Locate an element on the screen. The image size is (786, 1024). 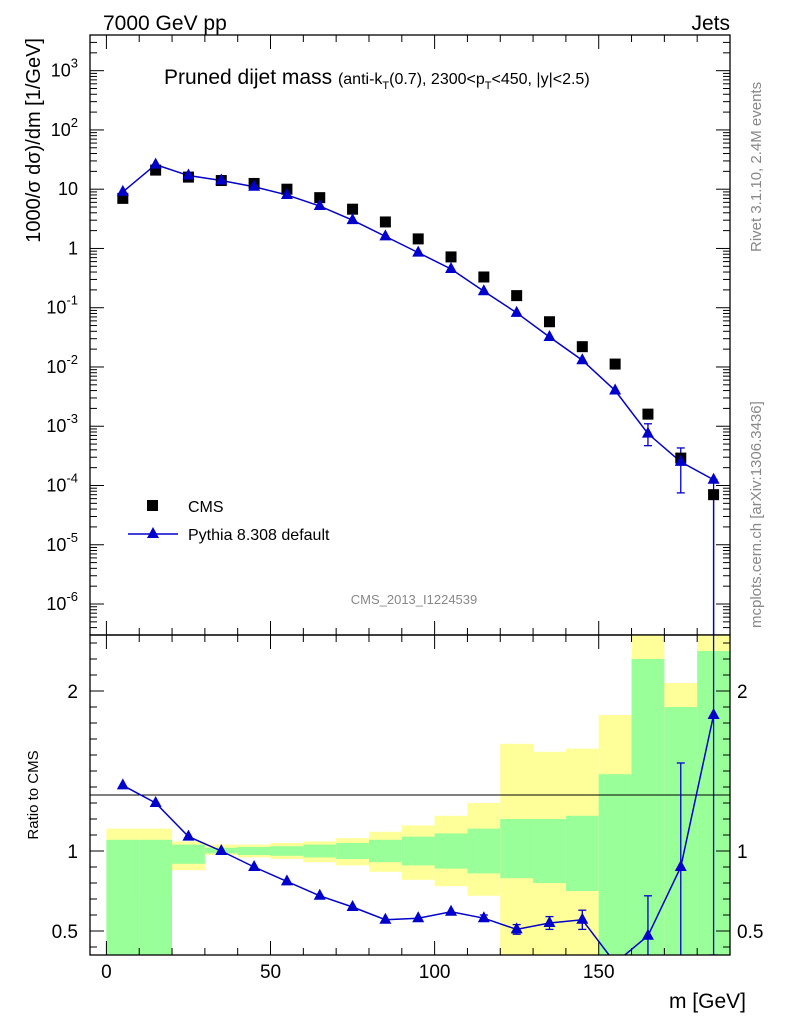
title-sub-2-idx: T is located at coordinates (488, 86).